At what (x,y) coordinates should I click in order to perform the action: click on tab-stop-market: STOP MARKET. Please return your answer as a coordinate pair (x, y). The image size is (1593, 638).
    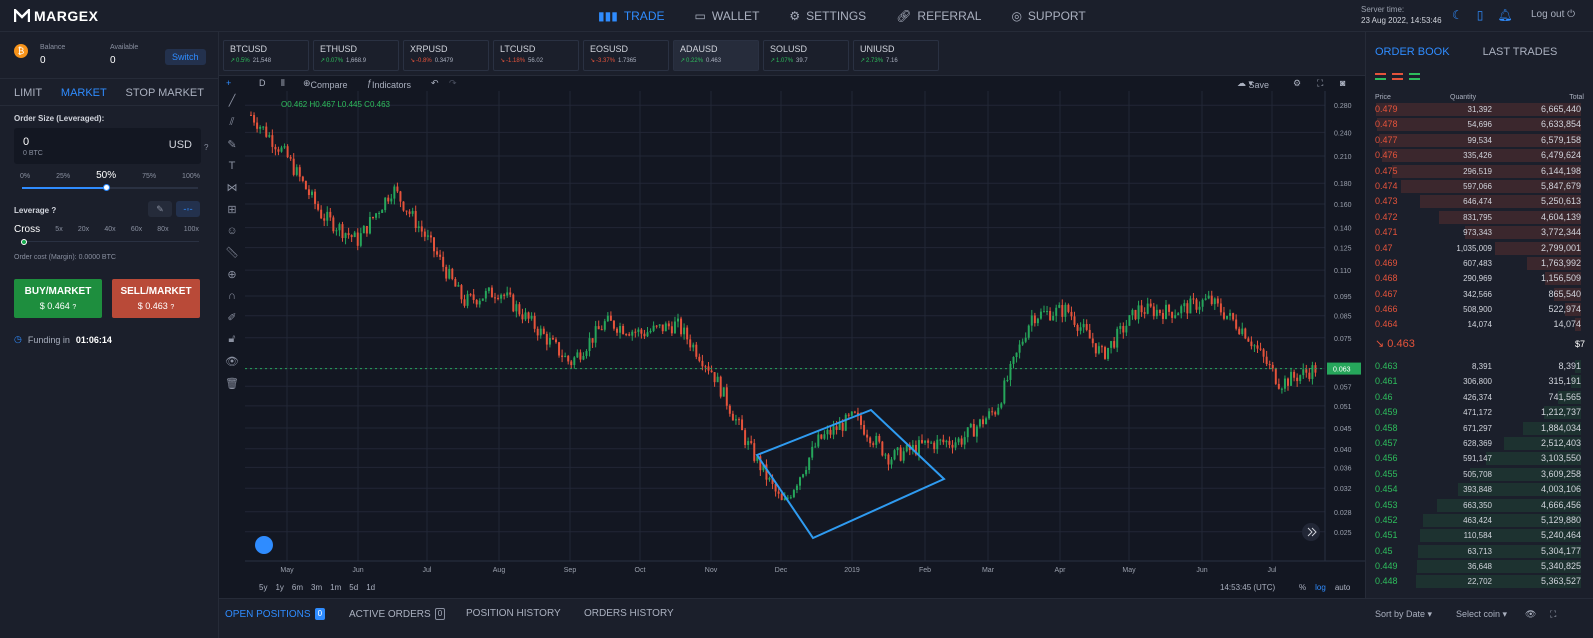
    Looking at the image, I should click on (164, 93).